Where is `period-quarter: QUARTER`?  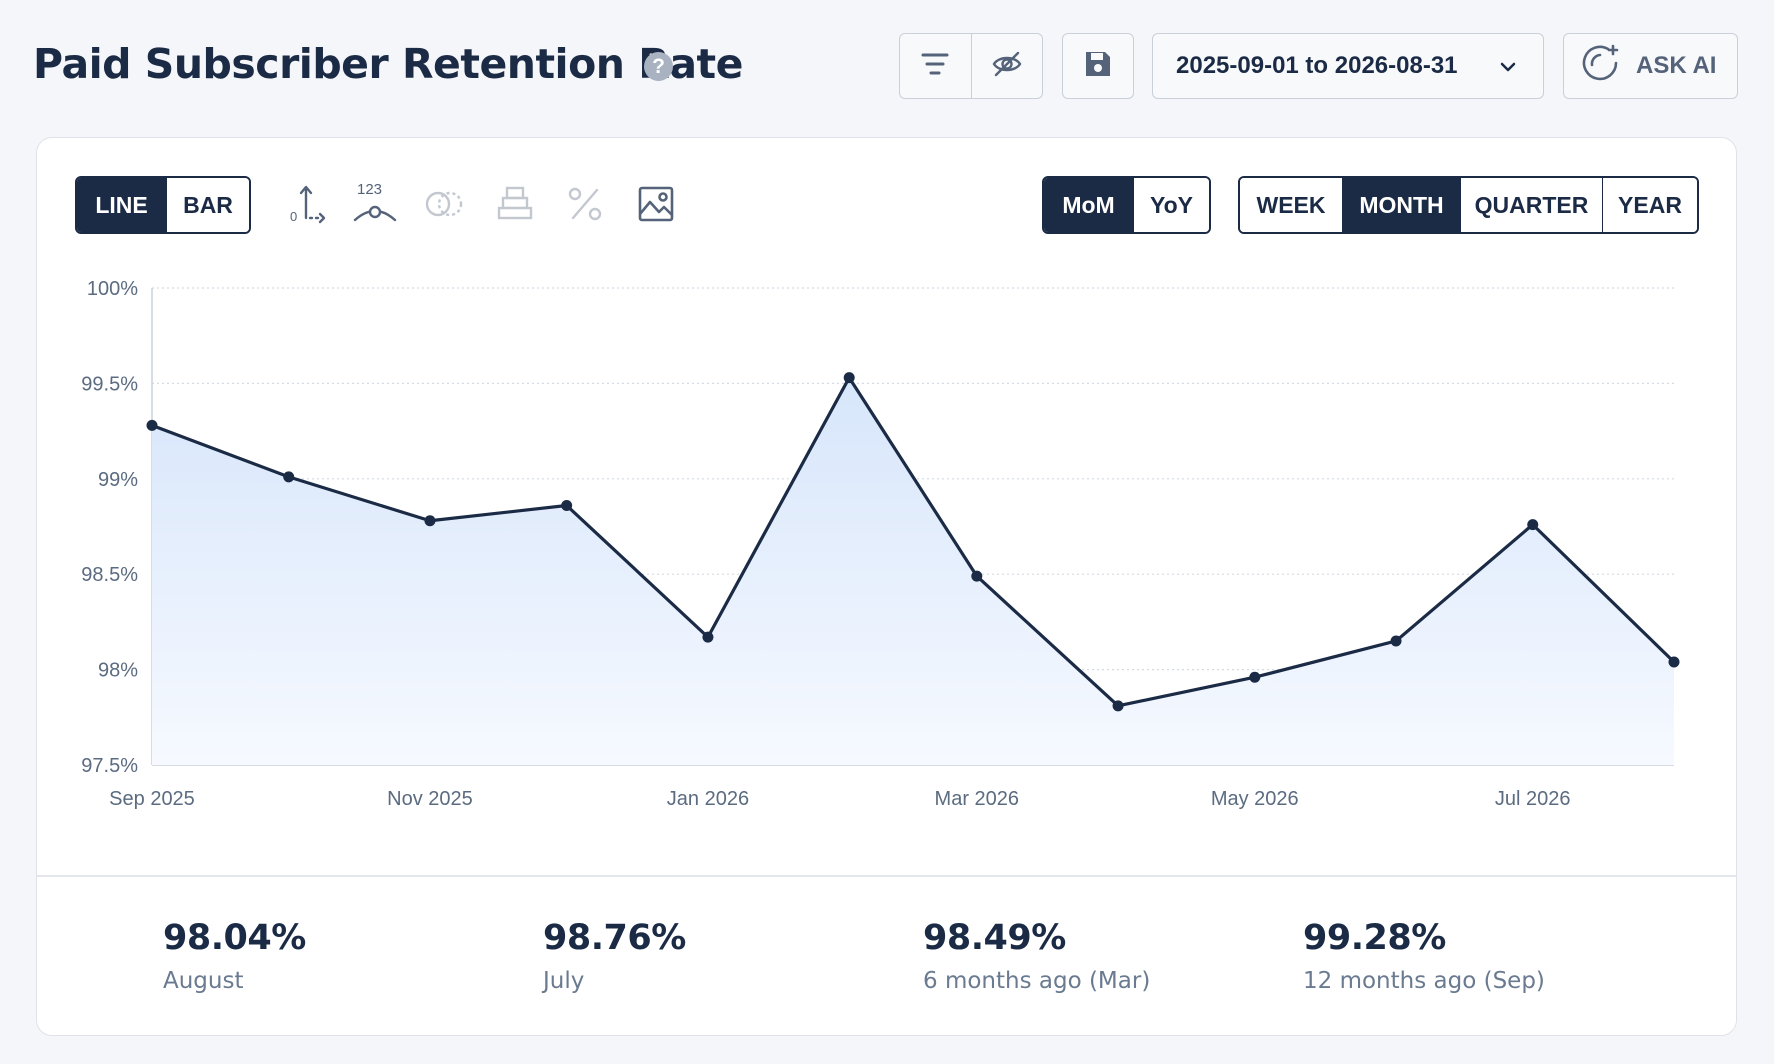 period-quarter: QUARTER is located at coordinates (1531, 205).